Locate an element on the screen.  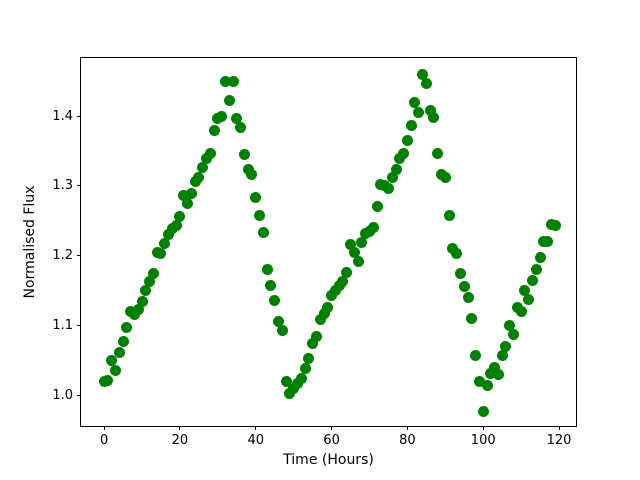
x-tick-label: 60 is located at coordinates (331, 440).